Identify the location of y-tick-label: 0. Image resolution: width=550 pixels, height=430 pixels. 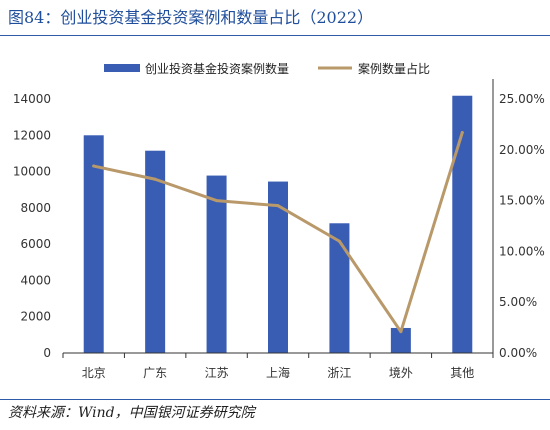
(47, 353).